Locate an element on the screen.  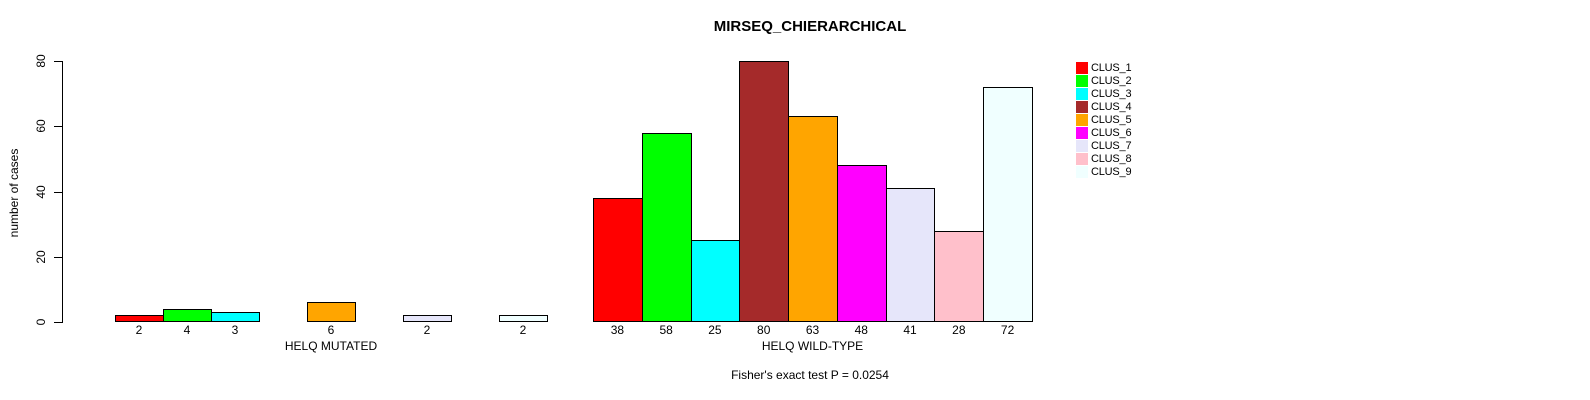
bar-value-label: 63 is located at coordinates (812, 330).